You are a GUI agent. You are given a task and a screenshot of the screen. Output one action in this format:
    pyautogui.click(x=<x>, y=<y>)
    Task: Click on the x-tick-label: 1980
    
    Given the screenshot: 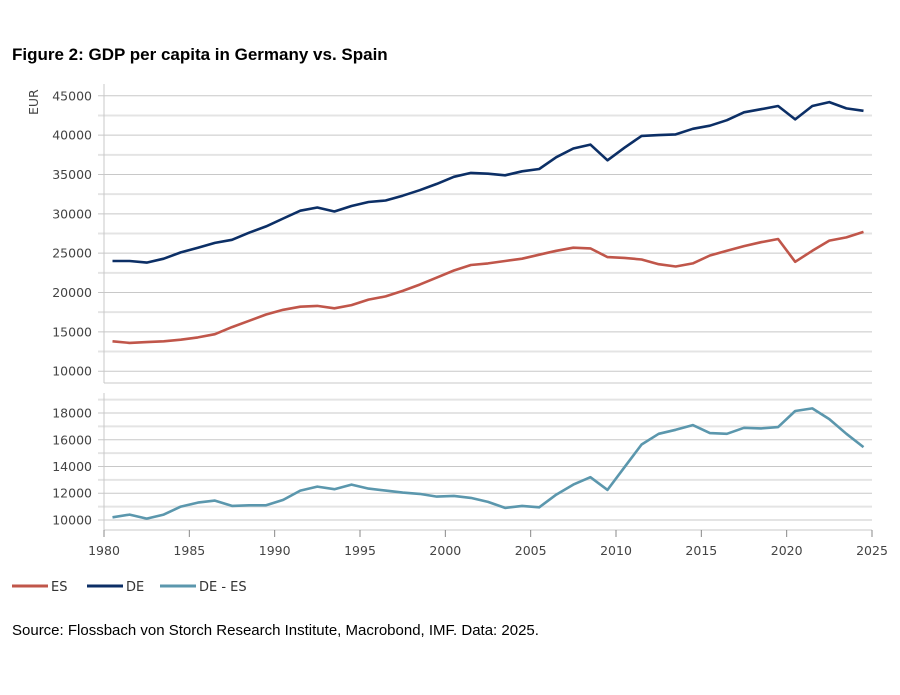 What is the action you would take?
    pyautogui.click(x=104, y=550)
    